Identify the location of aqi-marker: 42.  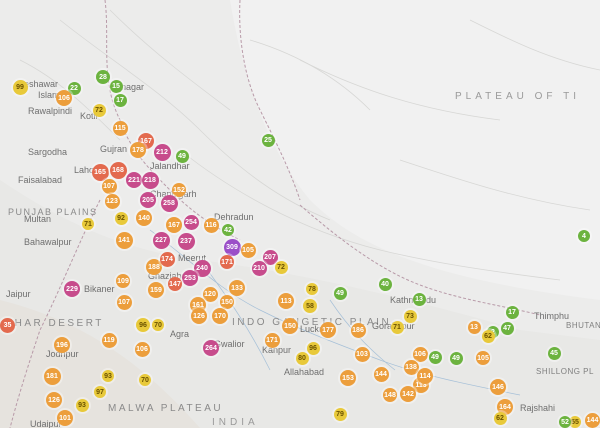
(228, 230).